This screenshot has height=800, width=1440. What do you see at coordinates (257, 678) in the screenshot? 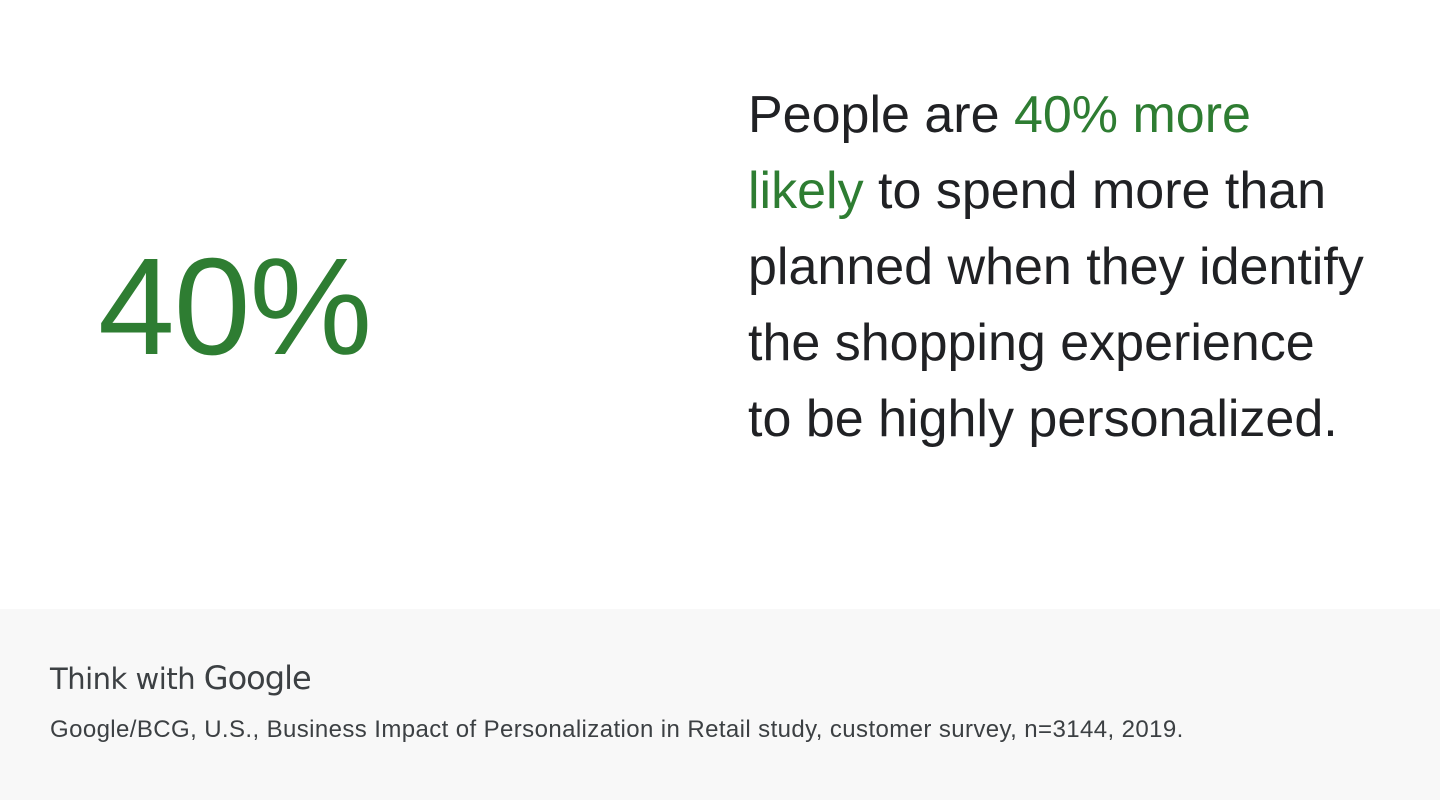
I see `logo-google-text: Google` at bounding box center [257, 678].